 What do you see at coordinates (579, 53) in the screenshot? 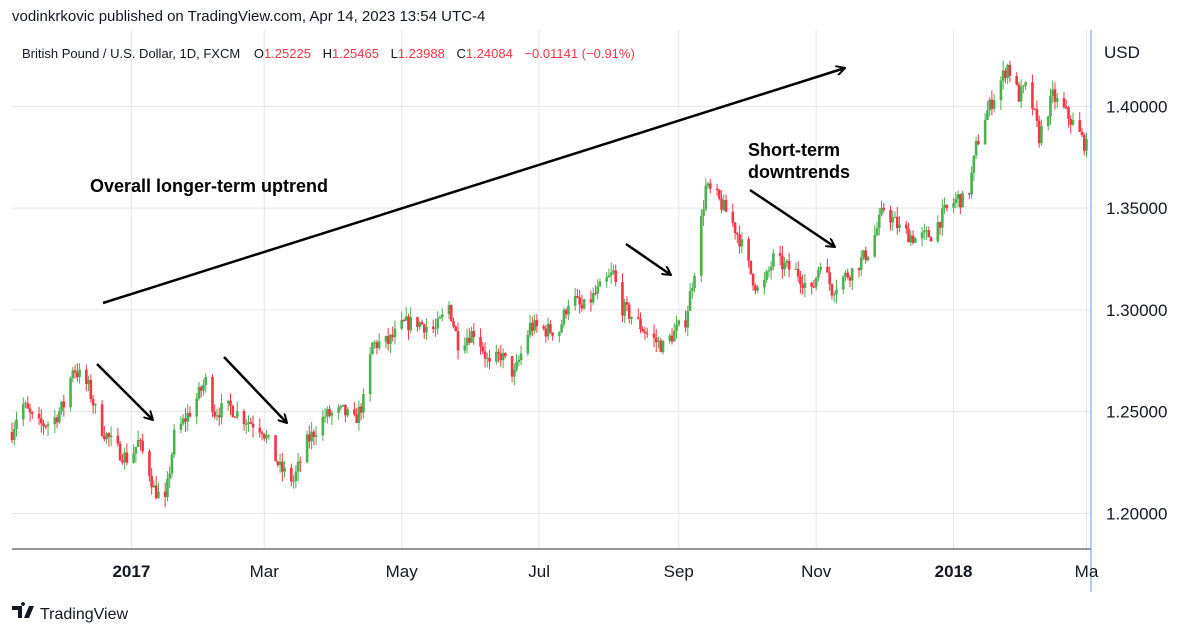
I see `change-value: −0.01141 (−0.91%)` at bounding box center [579, 53].